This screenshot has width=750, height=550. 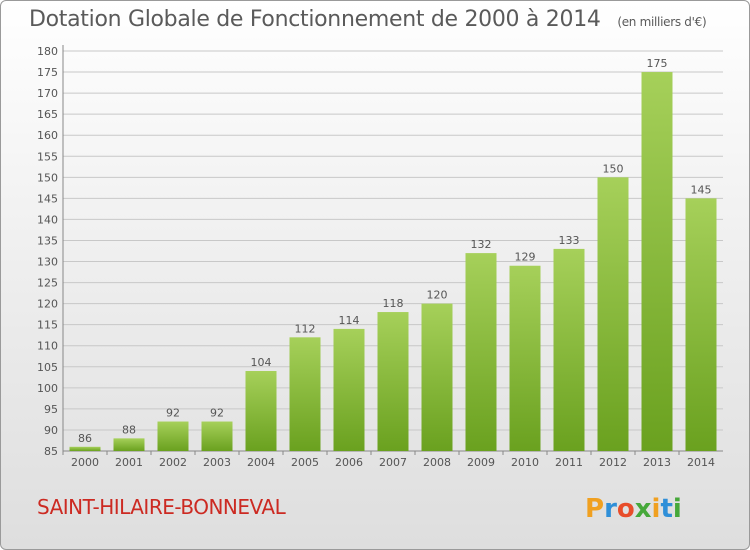 I want to click on data-label: 150, so click(x=613, y=168).